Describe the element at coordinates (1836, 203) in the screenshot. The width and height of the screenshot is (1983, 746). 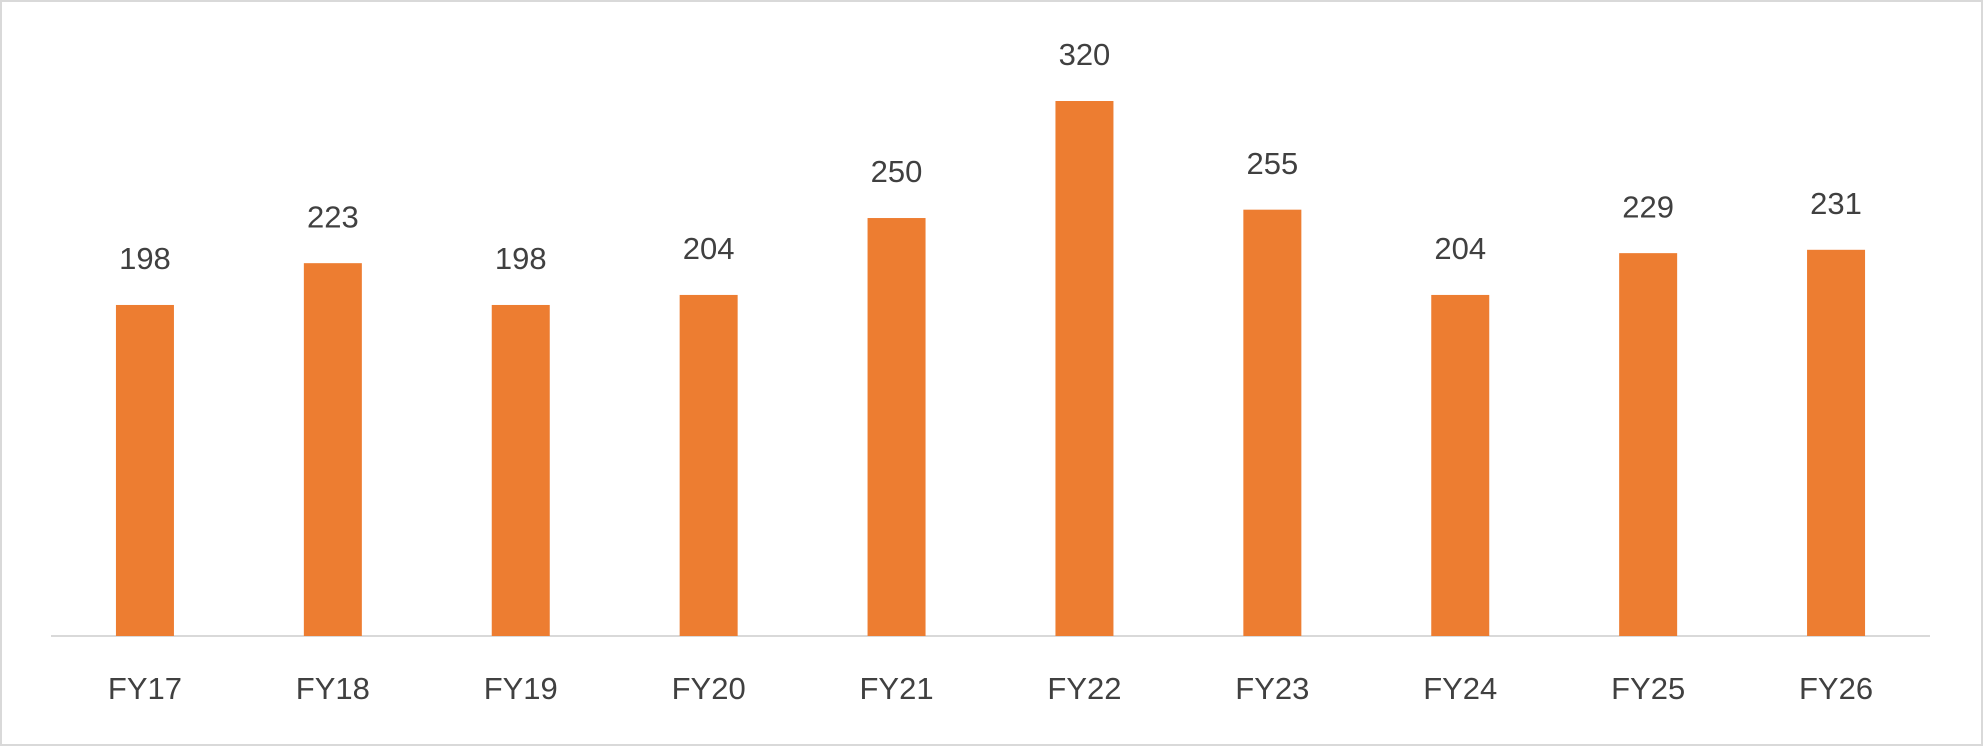
I see `data-label: 231` at that location.